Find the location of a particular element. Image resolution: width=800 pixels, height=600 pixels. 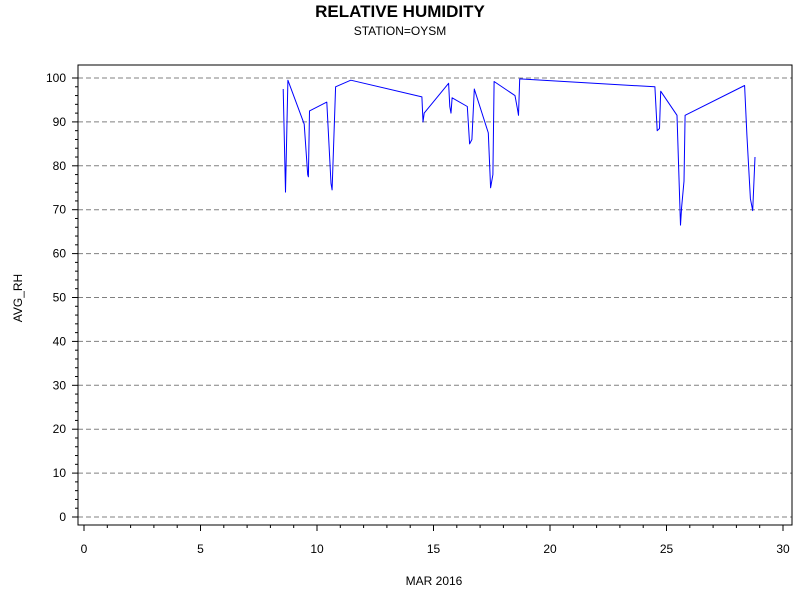

x-tick-label-20: 20 is located at coordinates (550, 549).